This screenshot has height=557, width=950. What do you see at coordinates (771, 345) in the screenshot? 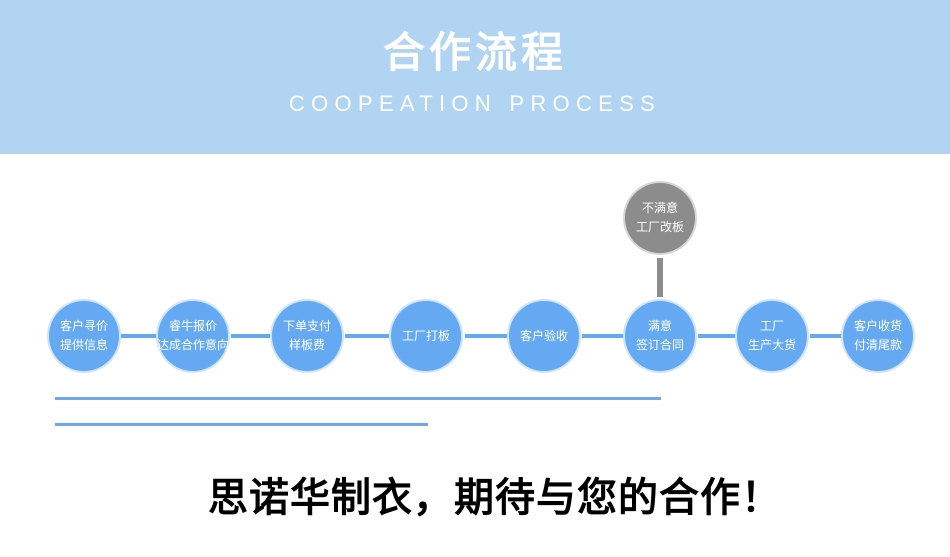
I see `step-label: 生产大货` at bounding box center [771, 345].